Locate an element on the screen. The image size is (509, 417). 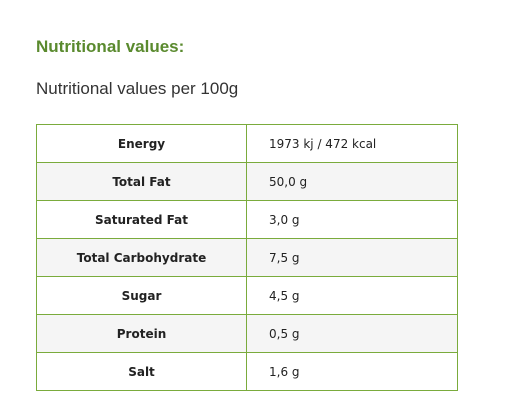
nutrient-value: 1973 kj / 472 kcal is located at coordinates (352, 143).